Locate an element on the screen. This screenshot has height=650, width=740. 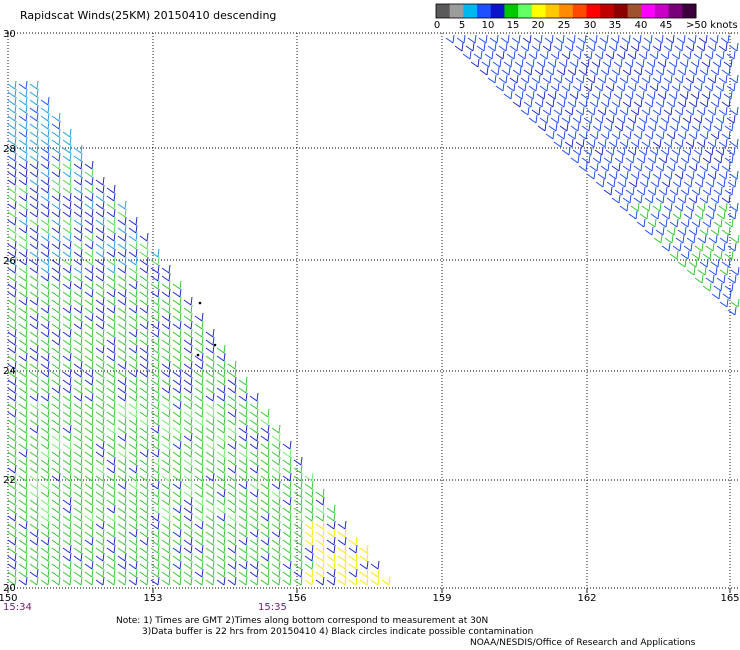
time-label-mid: 15:35 is located at coordinates (272, 607).